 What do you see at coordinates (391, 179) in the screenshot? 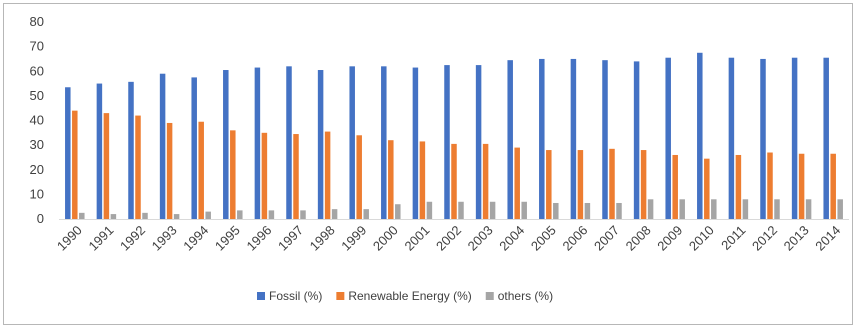
I see `bar-renewable-2000: Renewable Energy (%) 2000: 32` at bounding box center [391, 179].